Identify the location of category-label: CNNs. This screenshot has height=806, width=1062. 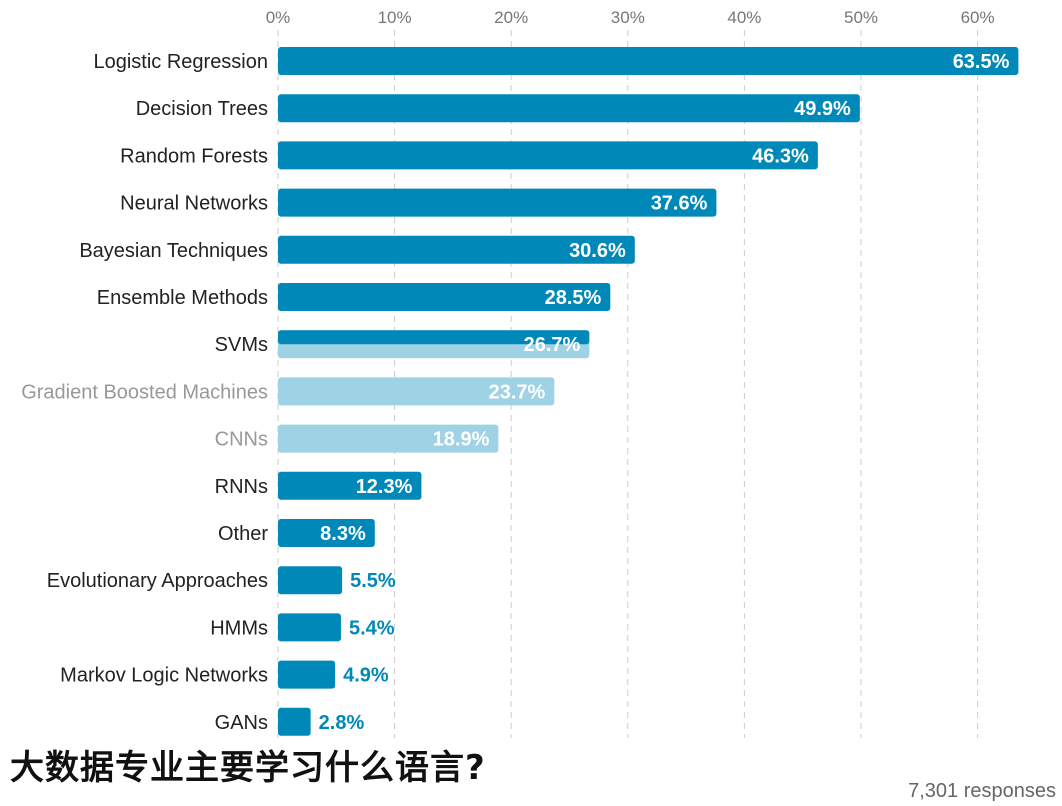
(241, 440).